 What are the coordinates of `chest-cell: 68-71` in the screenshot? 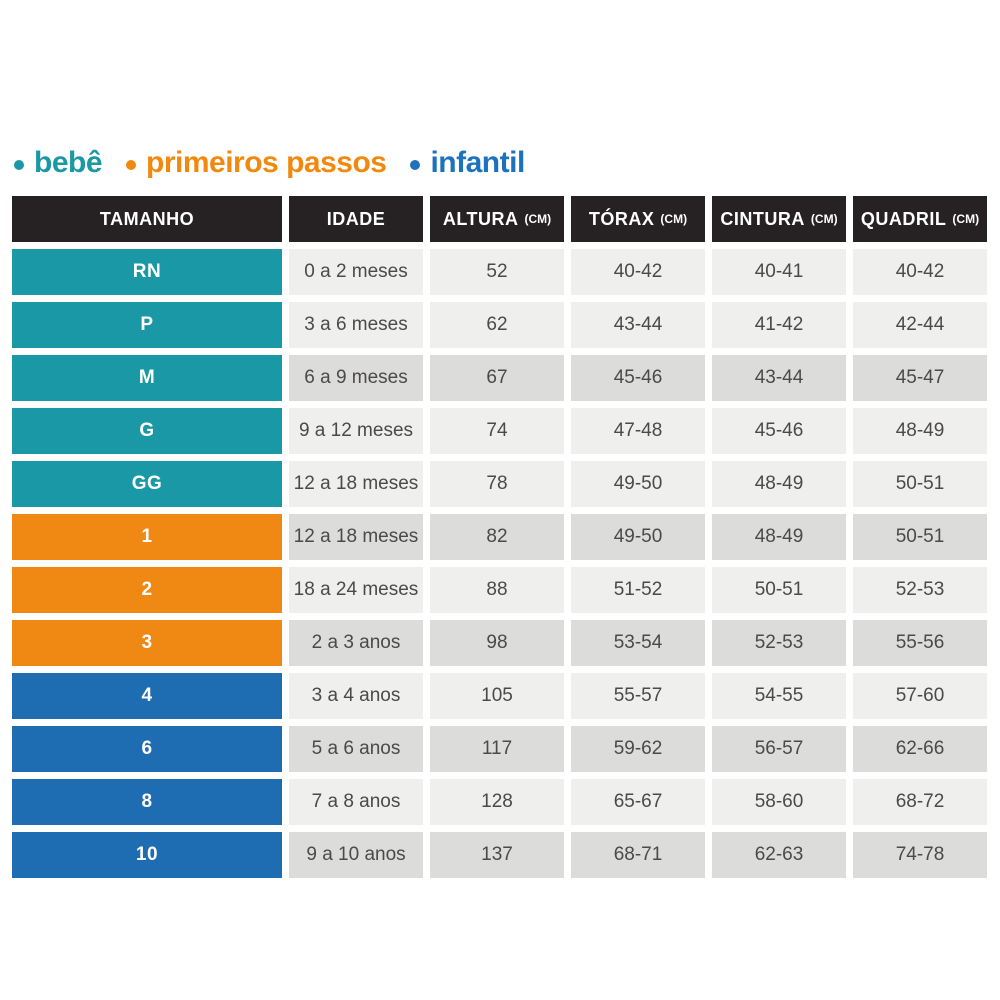 It's located at (638, 855).